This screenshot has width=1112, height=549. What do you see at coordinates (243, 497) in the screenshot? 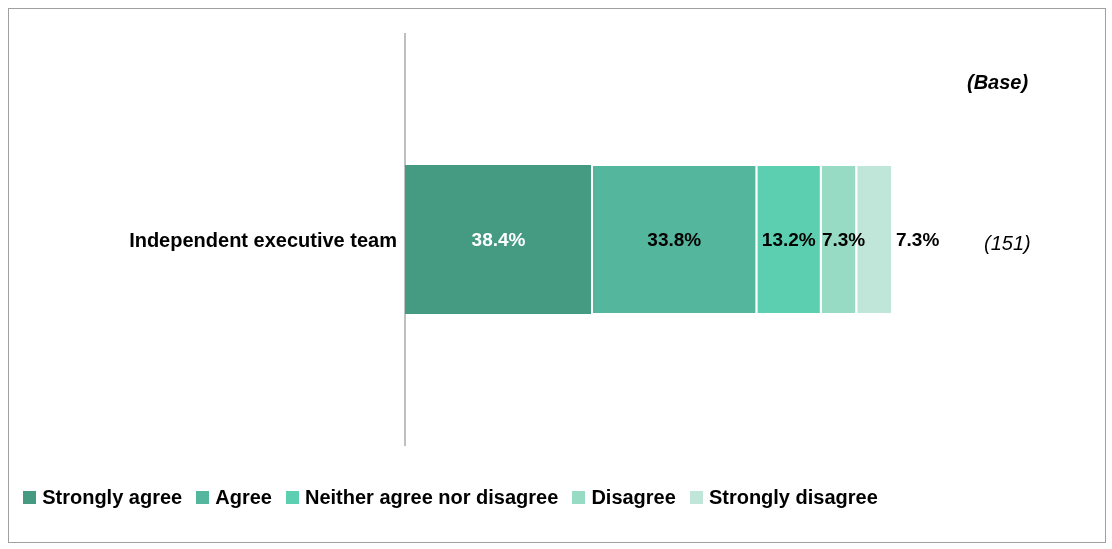
I see `legend-label: Agree` at bounding box center [243, 497].